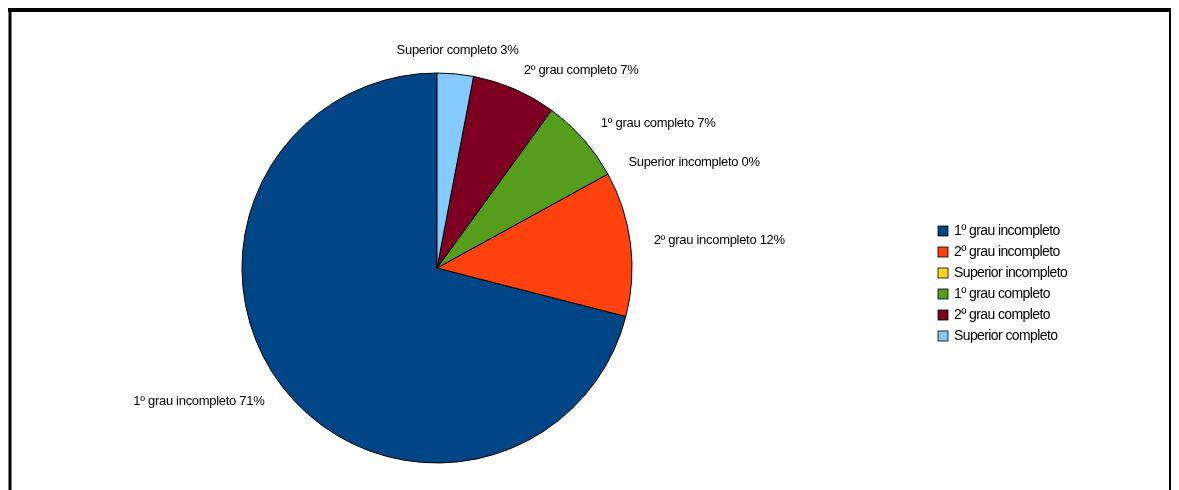 The image size is (1179, 490). What do you see at coordinates (1002, 313) in the screenshot?
I see `legend-label: 2º grau completo` at bounding box center [1002, 313].